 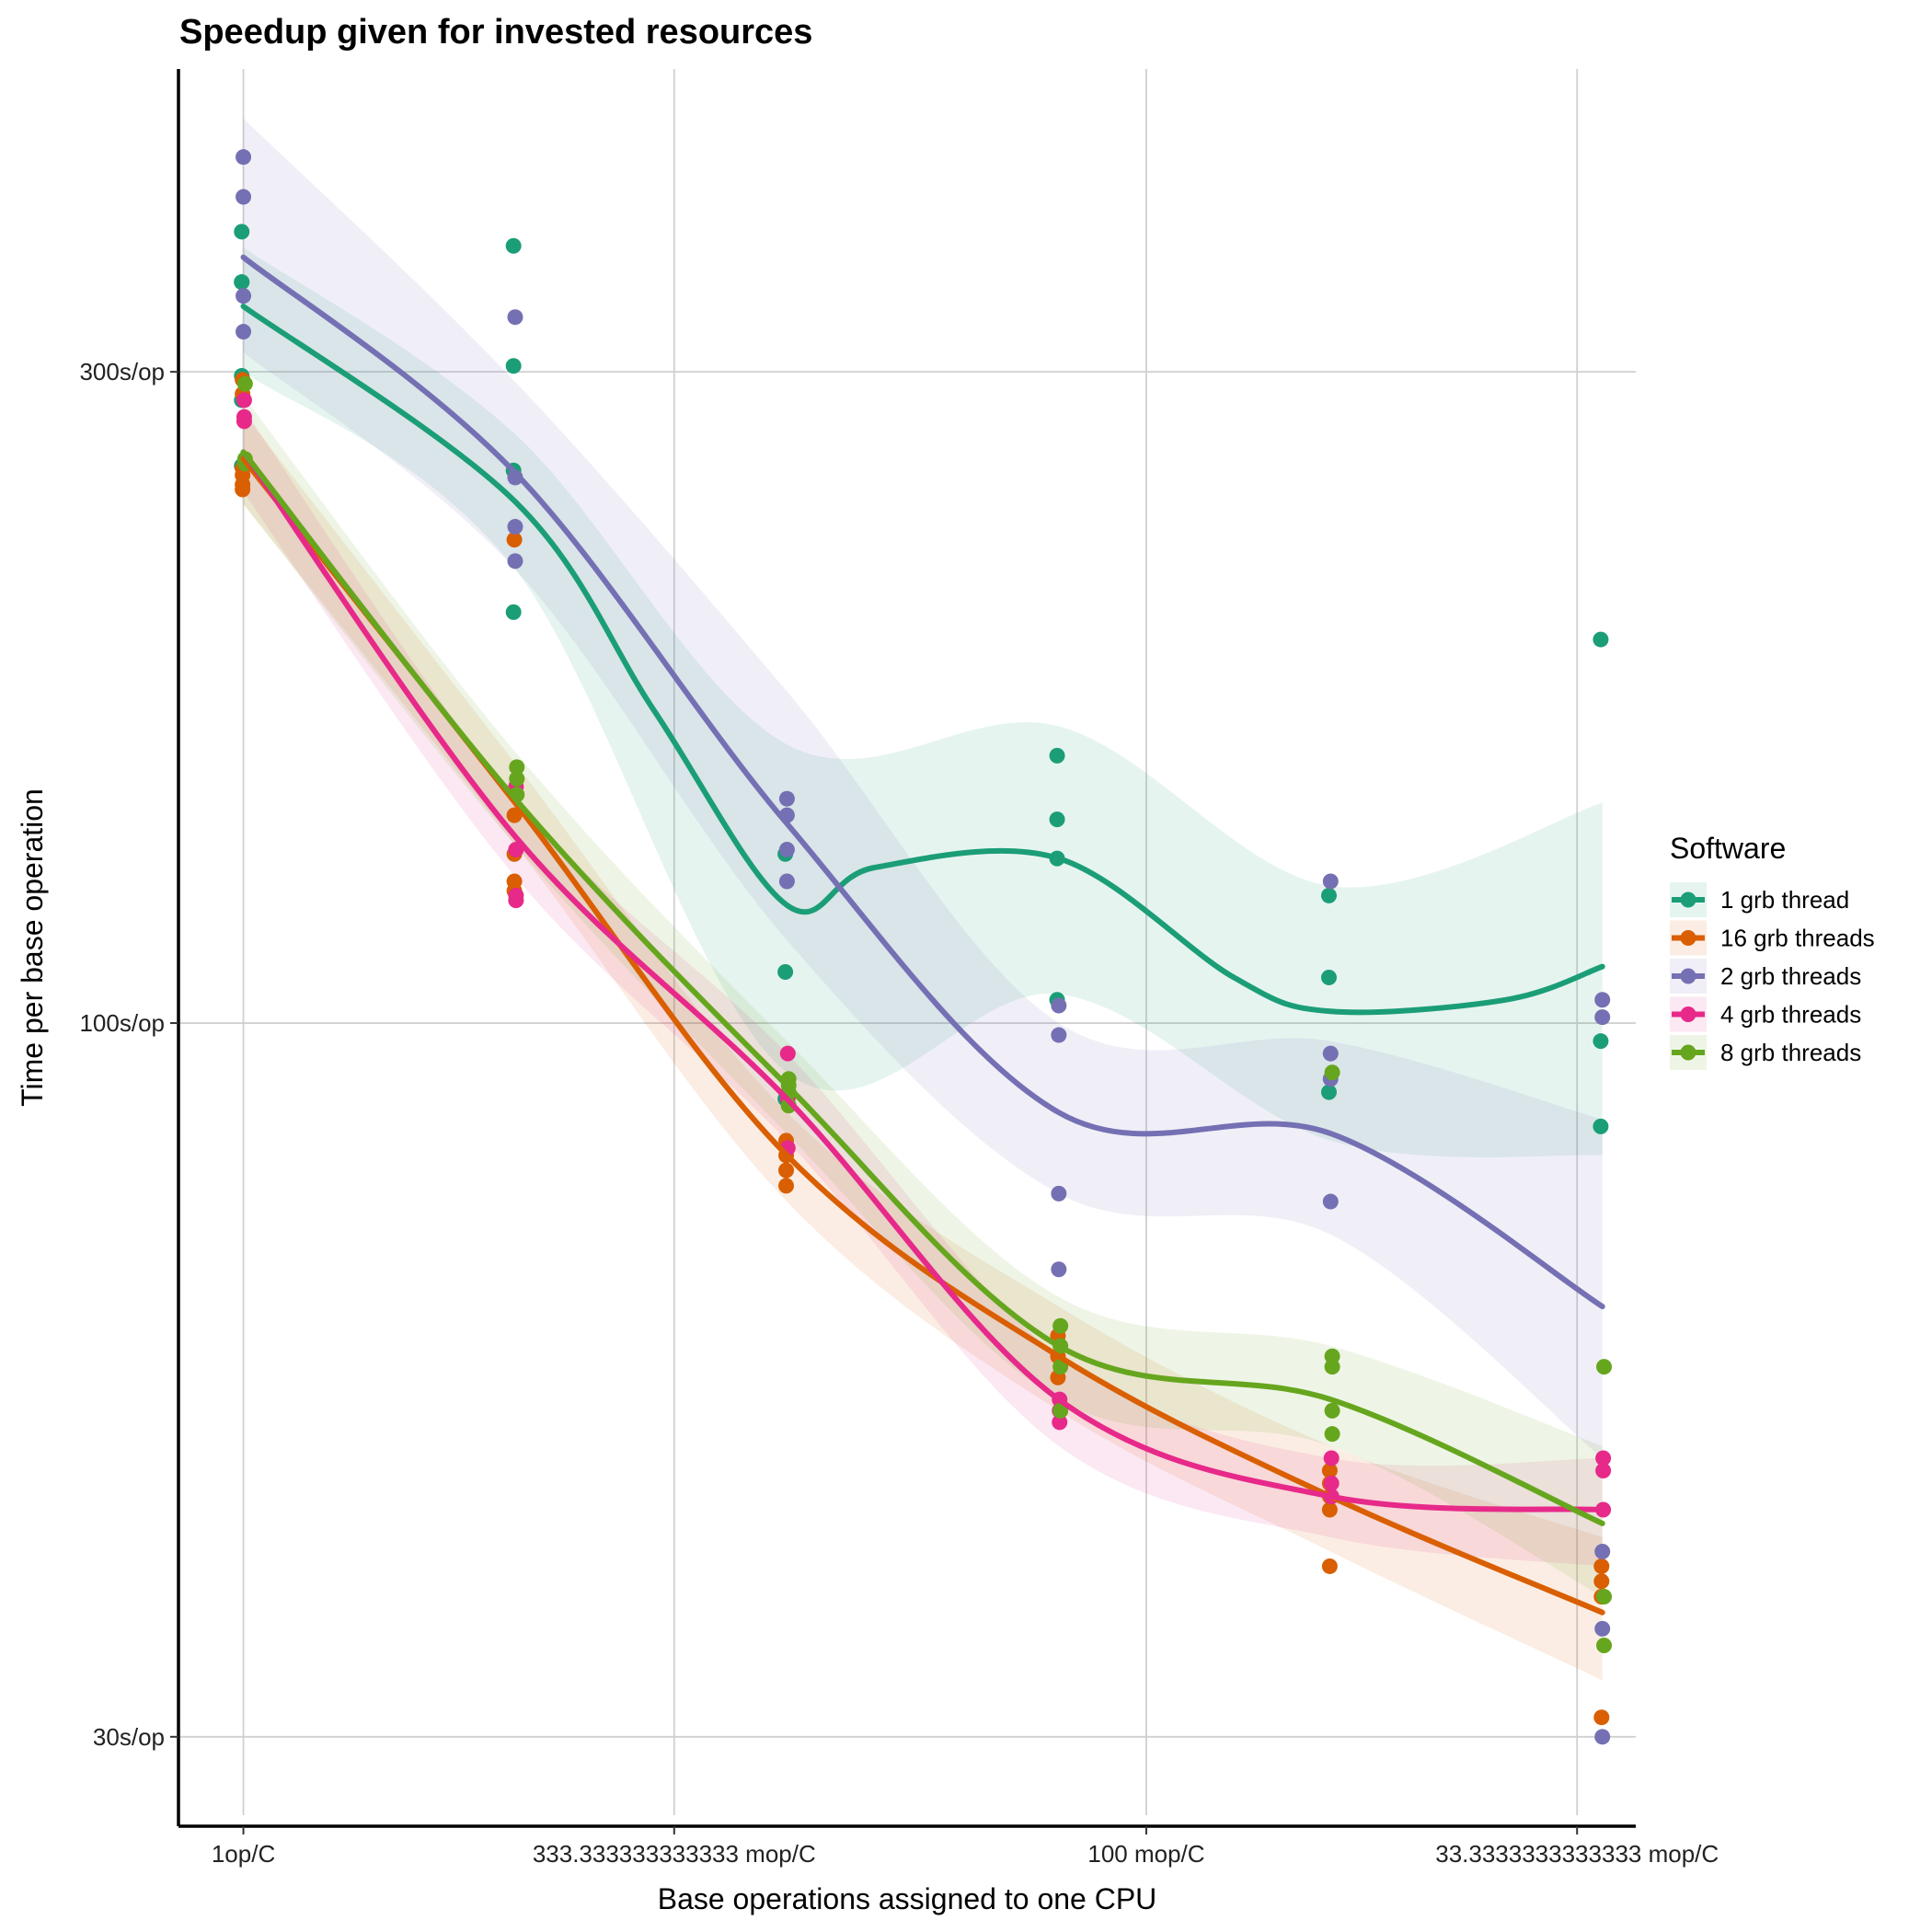 I want to click on chart-title: Speedup given for invested resources, so click(x=495, y=32).